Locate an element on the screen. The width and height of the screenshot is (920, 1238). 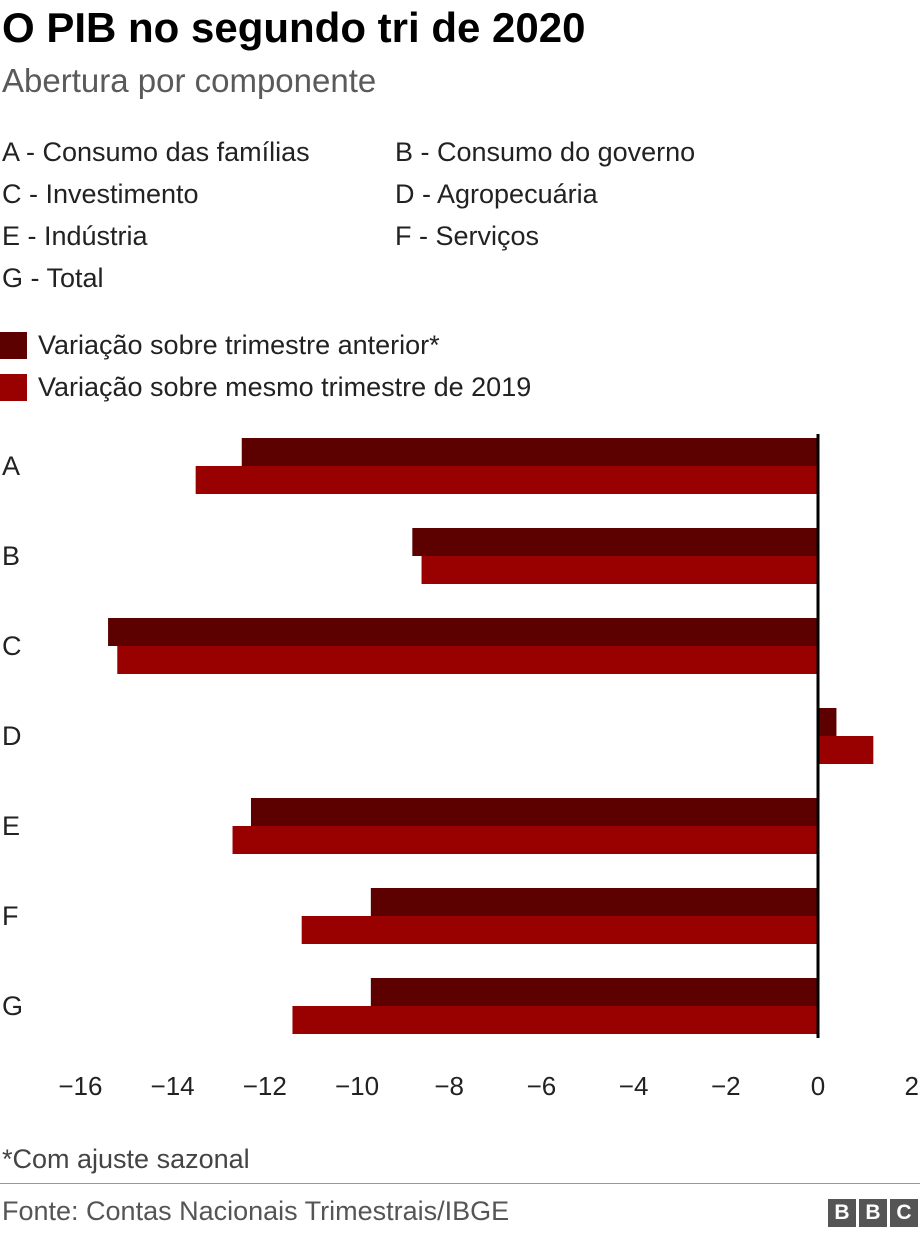
x-tick-label: −12 is located at coordinates (265, 1086).